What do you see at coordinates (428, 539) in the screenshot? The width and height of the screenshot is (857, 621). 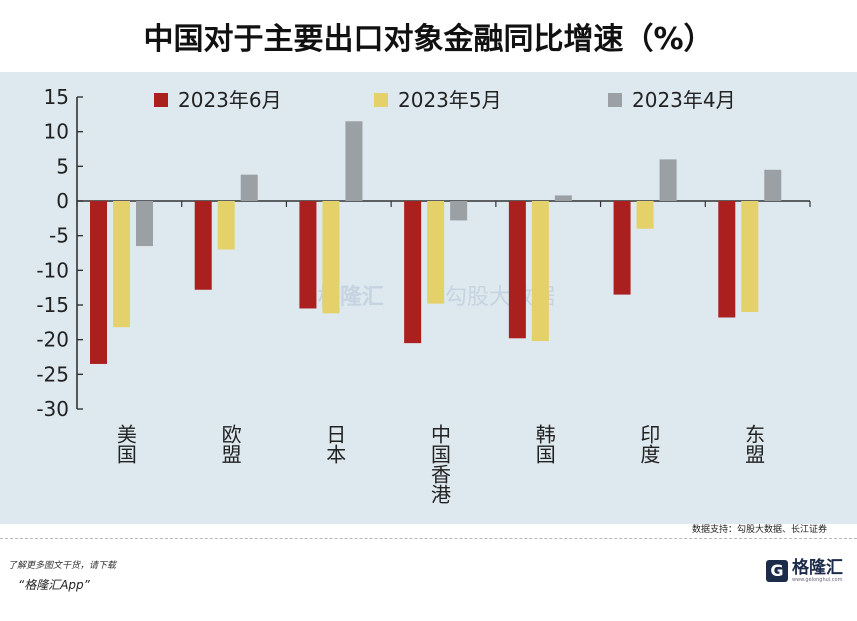 I see `footer-divider` at bounding box center [428, 539].